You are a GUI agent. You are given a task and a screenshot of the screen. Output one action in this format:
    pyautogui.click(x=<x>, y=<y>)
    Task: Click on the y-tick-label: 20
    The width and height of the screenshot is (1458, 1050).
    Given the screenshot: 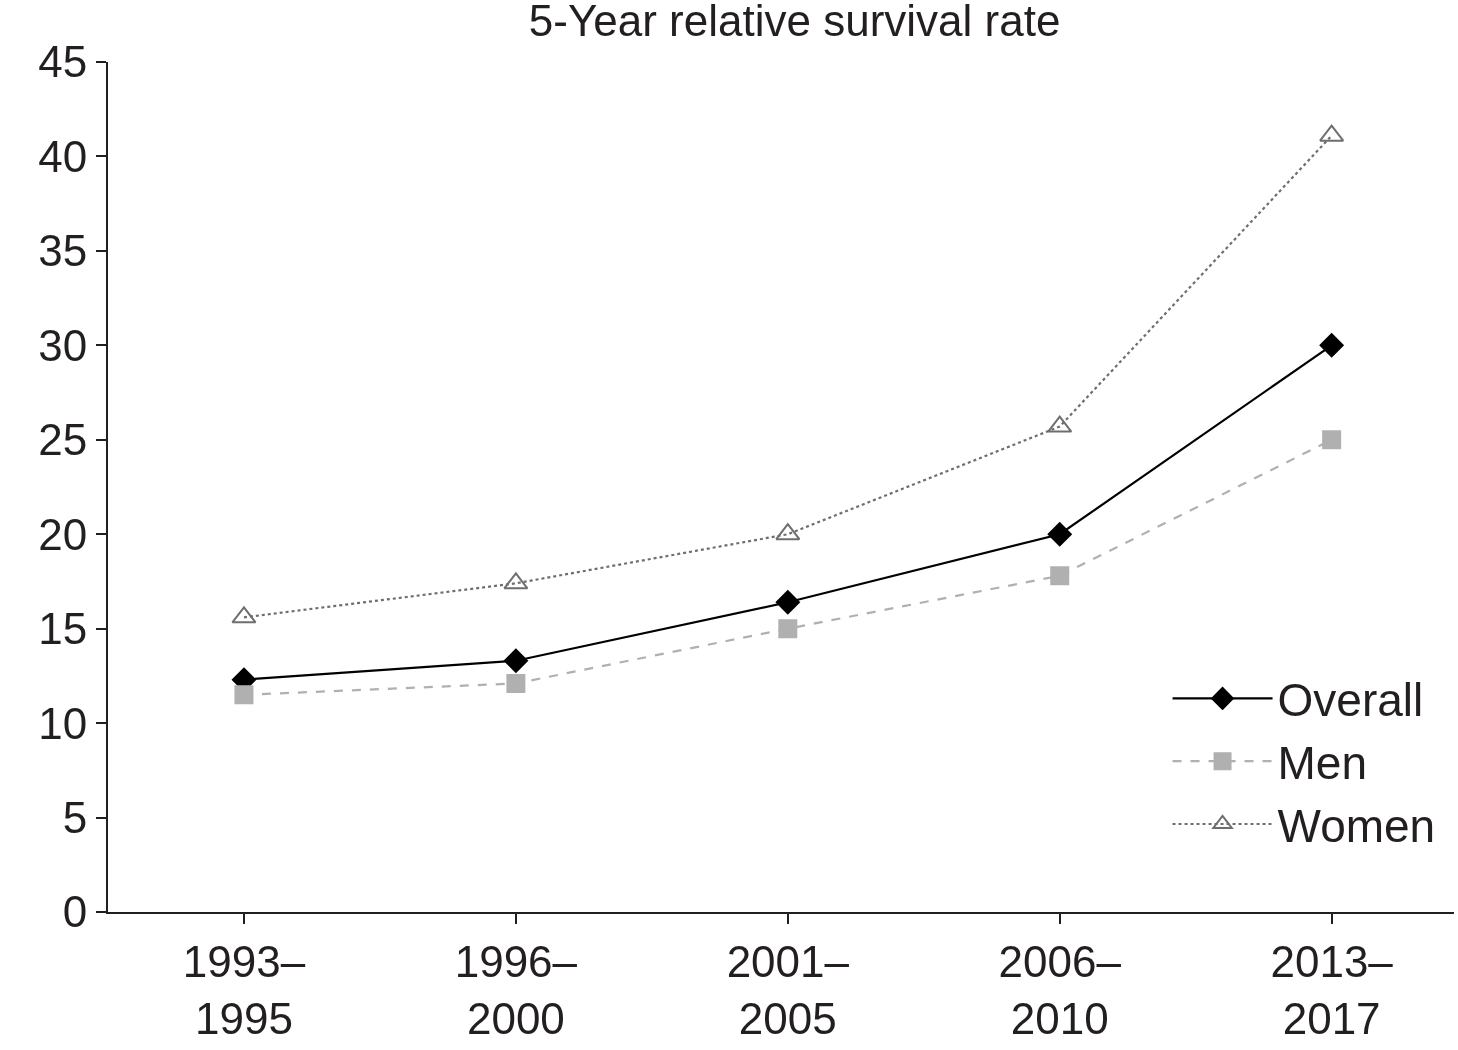 What is the action you would take?
    pyautogui.click(x=63, y=534)
    